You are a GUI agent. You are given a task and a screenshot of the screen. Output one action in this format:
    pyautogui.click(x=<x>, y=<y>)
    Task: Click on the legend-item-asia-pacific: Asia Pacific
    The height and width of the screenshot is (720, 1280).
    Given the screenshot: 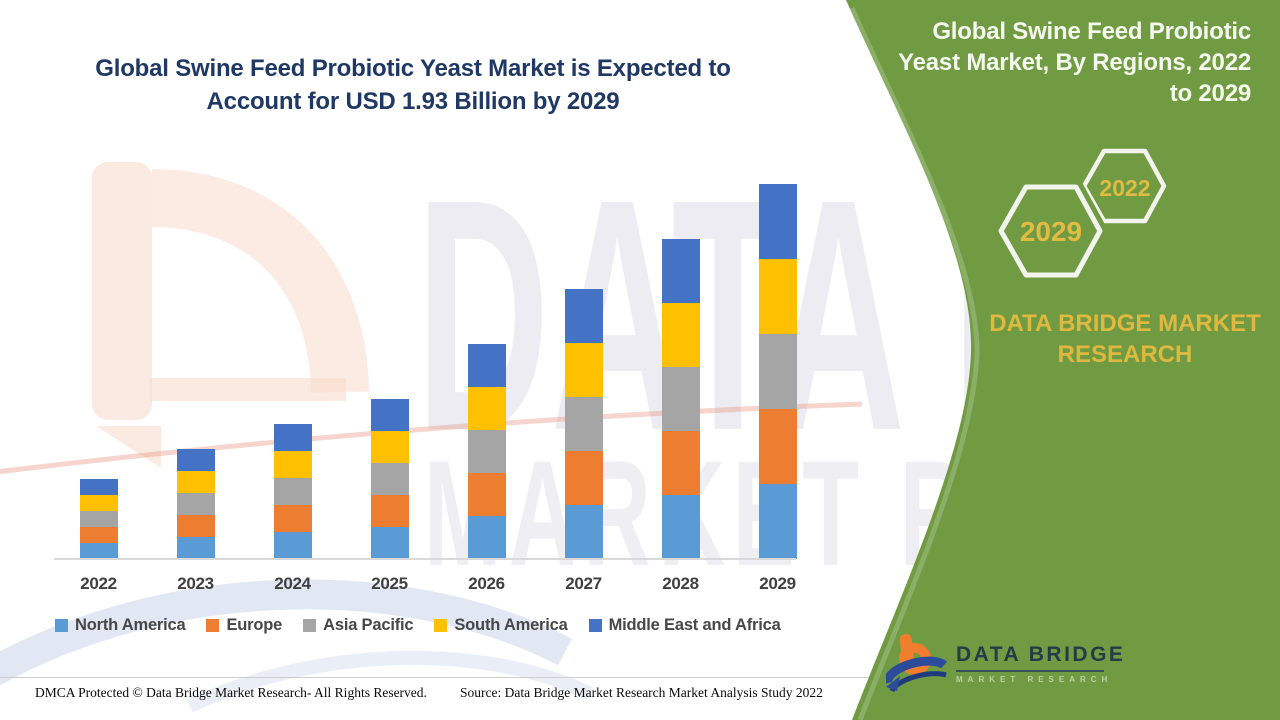 What is the action you would take?
    pyautogui.click(x=358, y=625)
    